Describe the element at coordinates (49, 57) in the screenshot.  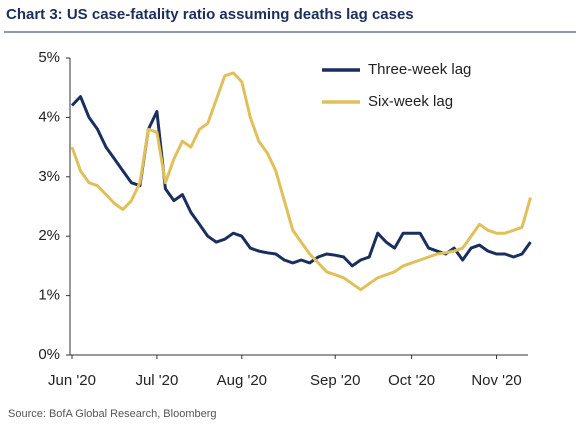
I see `y-tick-label: 5%` at that location.